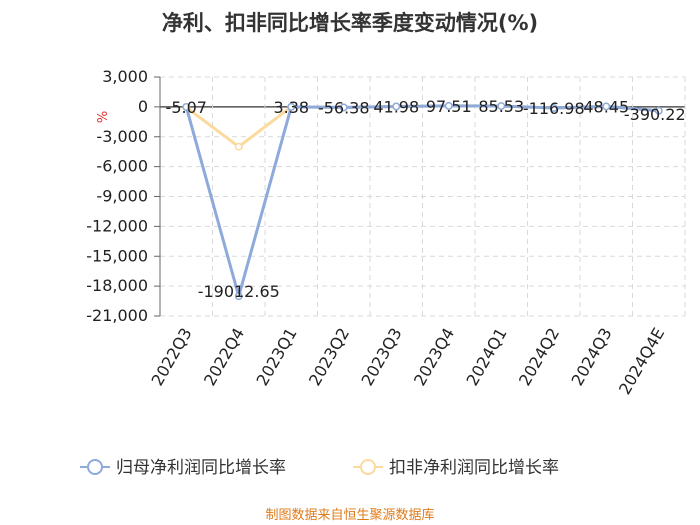  I want to click on y-axis-label: %, so click(103, 117).